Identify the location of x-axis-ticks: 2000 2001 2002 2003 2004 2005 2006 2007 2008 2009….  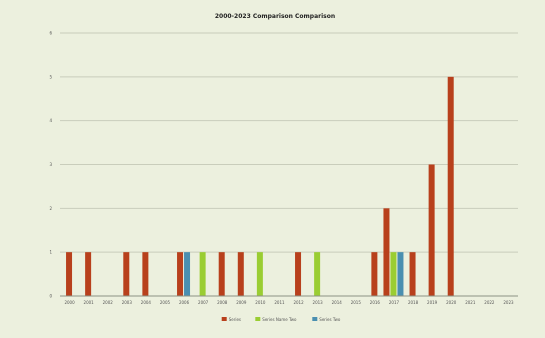
(289, 302).